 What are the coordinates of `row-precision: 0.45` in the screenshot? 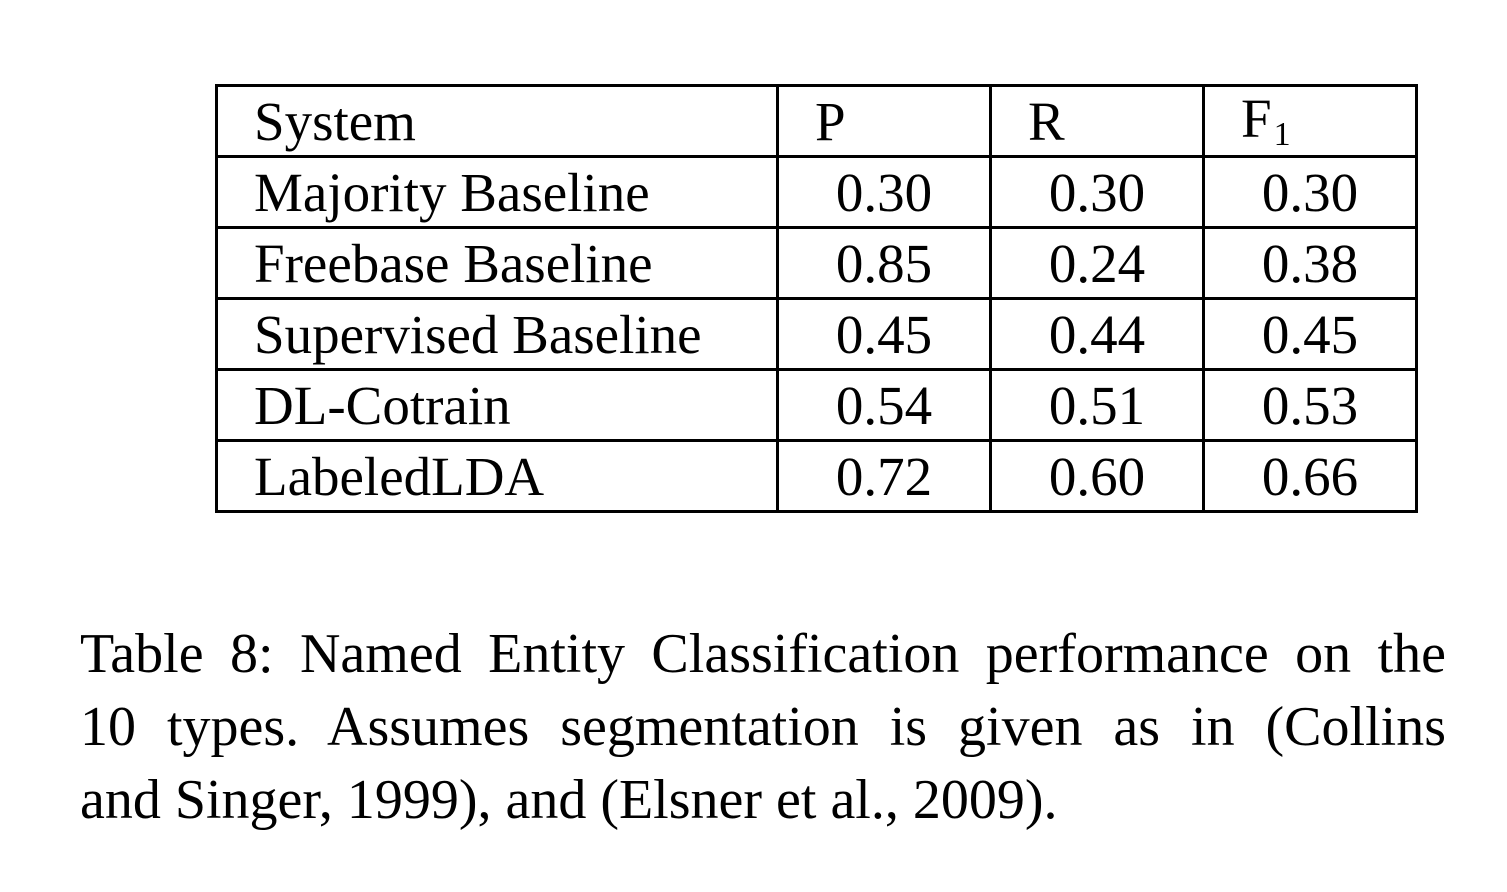 It's located at (884, 334).